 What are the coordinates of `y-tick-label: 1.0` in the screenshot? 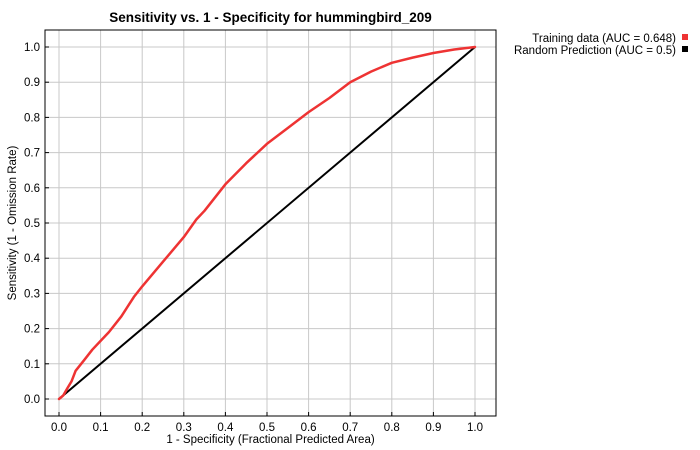 It's located at (32, 48).